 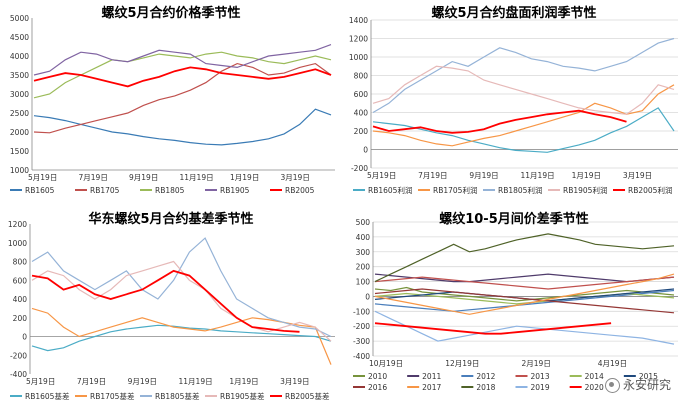 I want to click on series-line-RB1705利润, so click(x=523, y=115).